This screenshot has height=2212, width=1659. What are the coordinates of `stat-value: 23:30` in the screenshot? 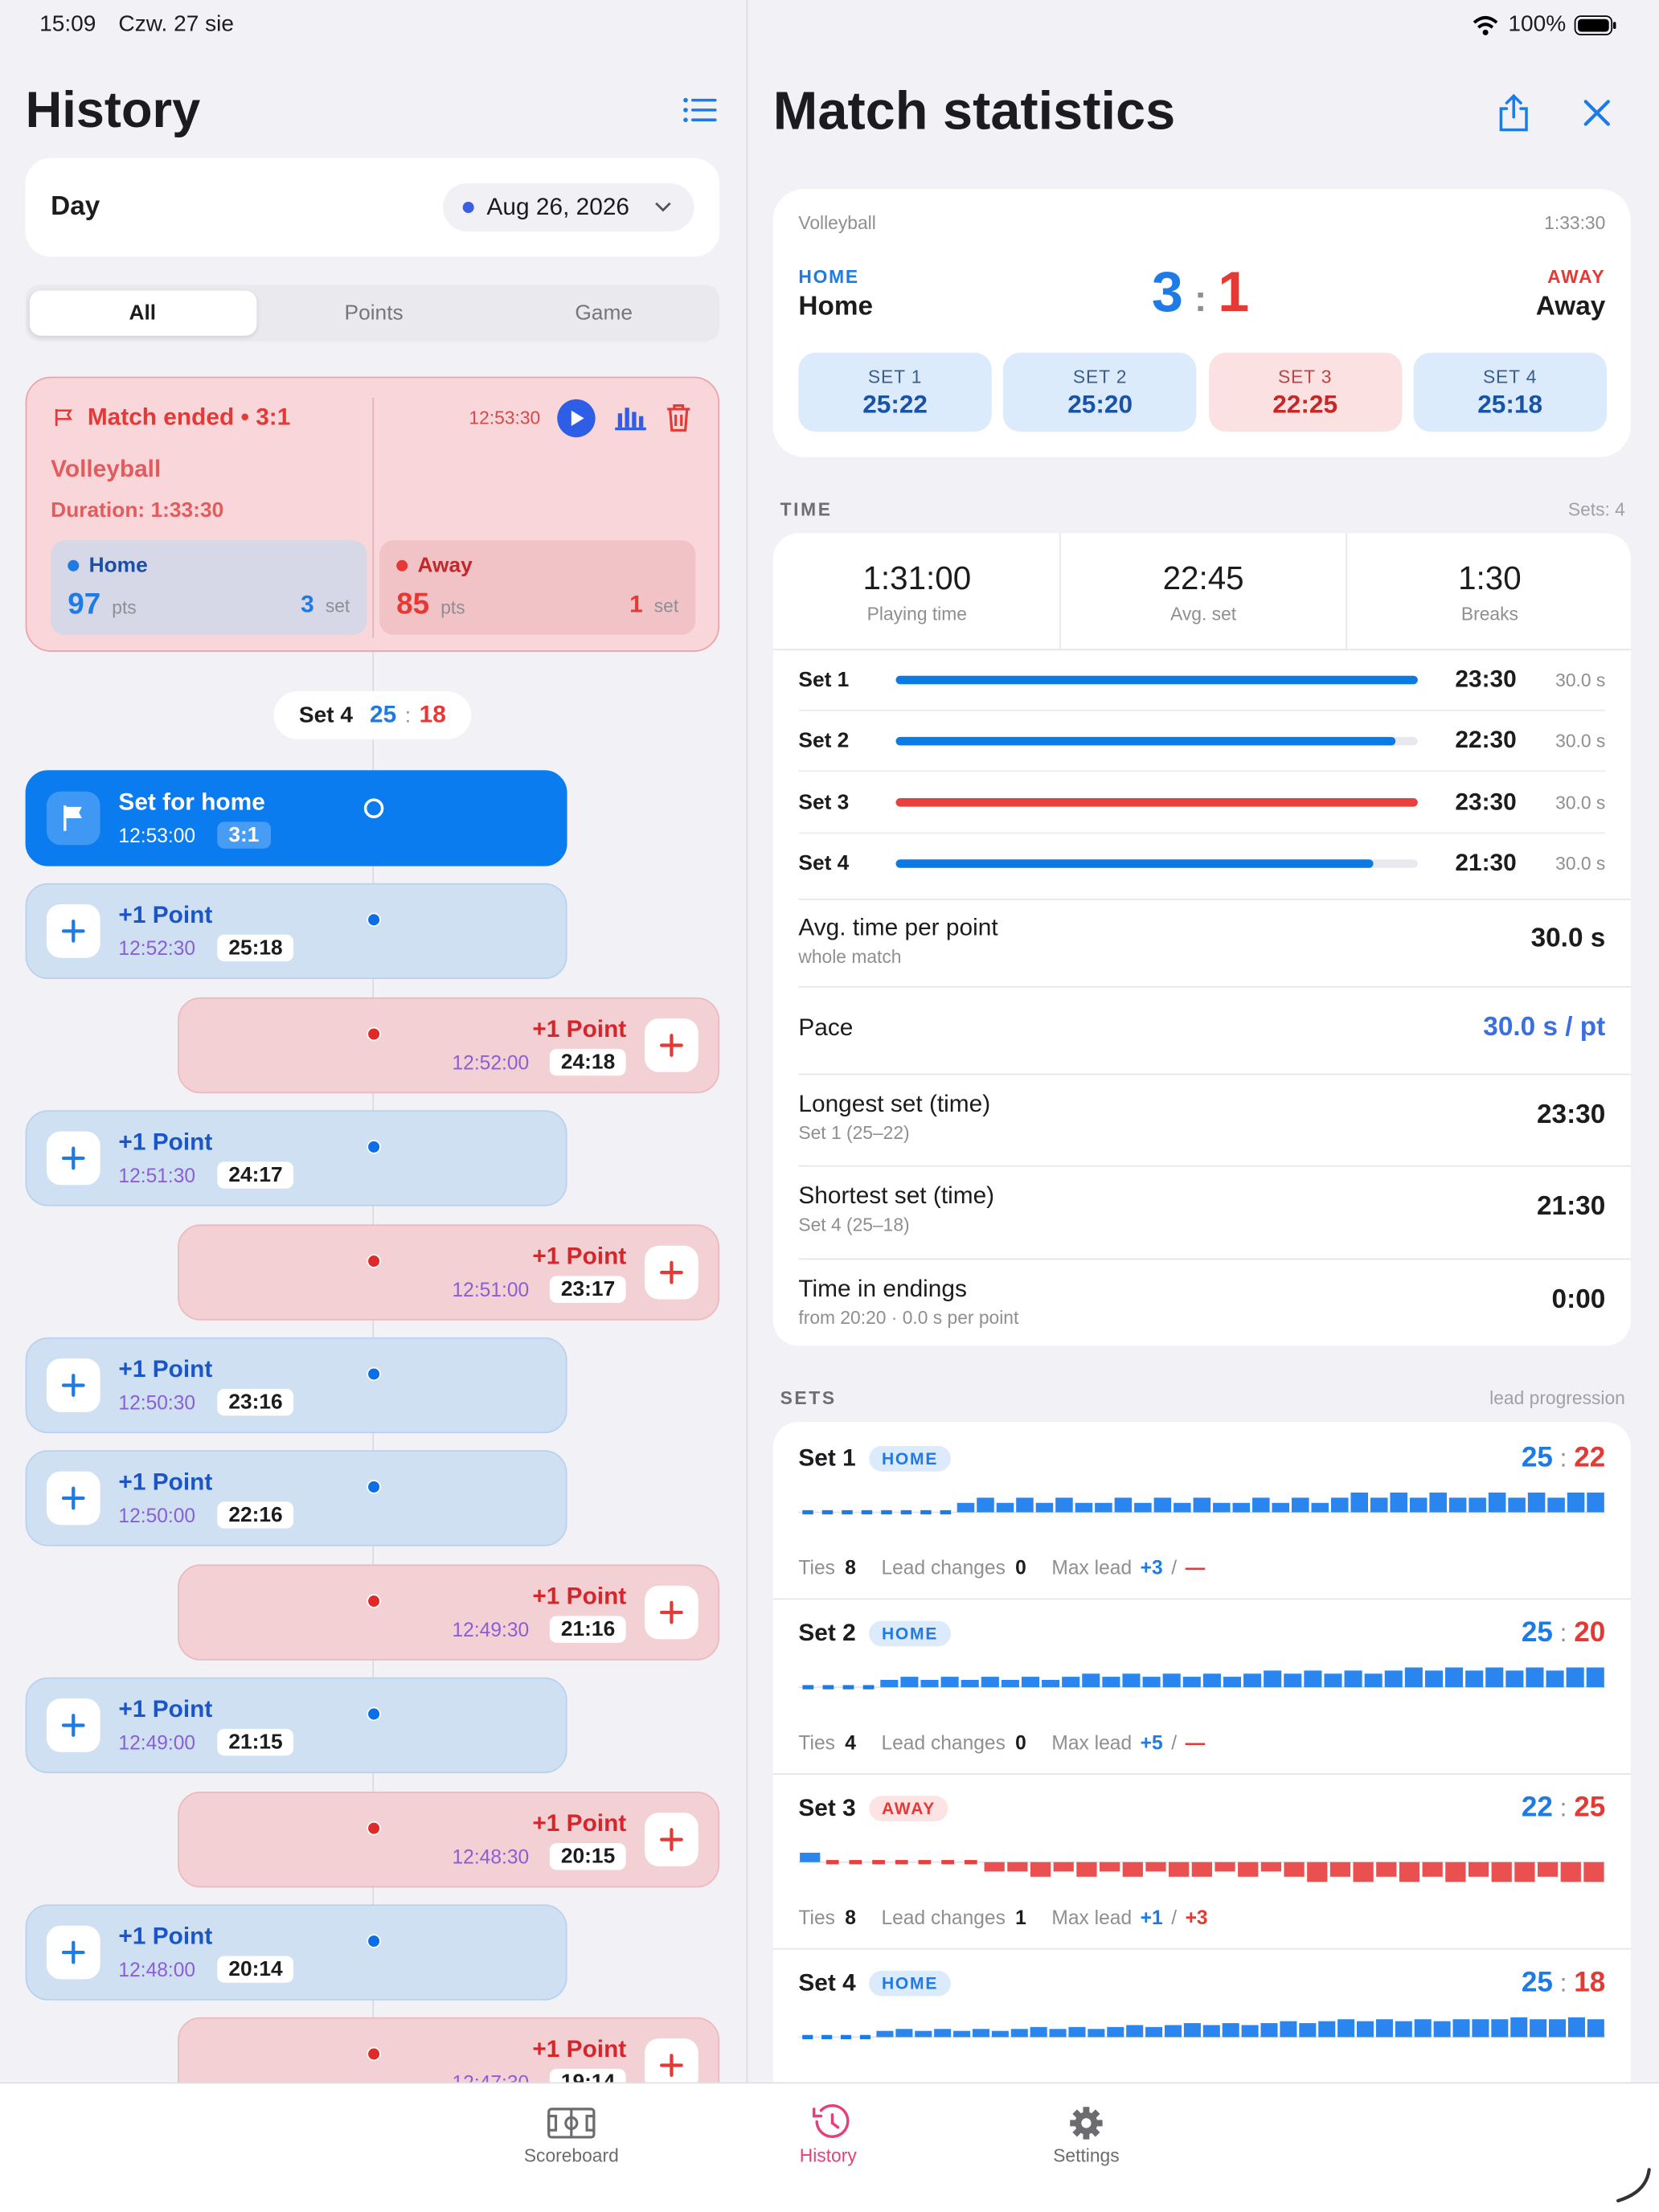 It's located at (1571, 1115).